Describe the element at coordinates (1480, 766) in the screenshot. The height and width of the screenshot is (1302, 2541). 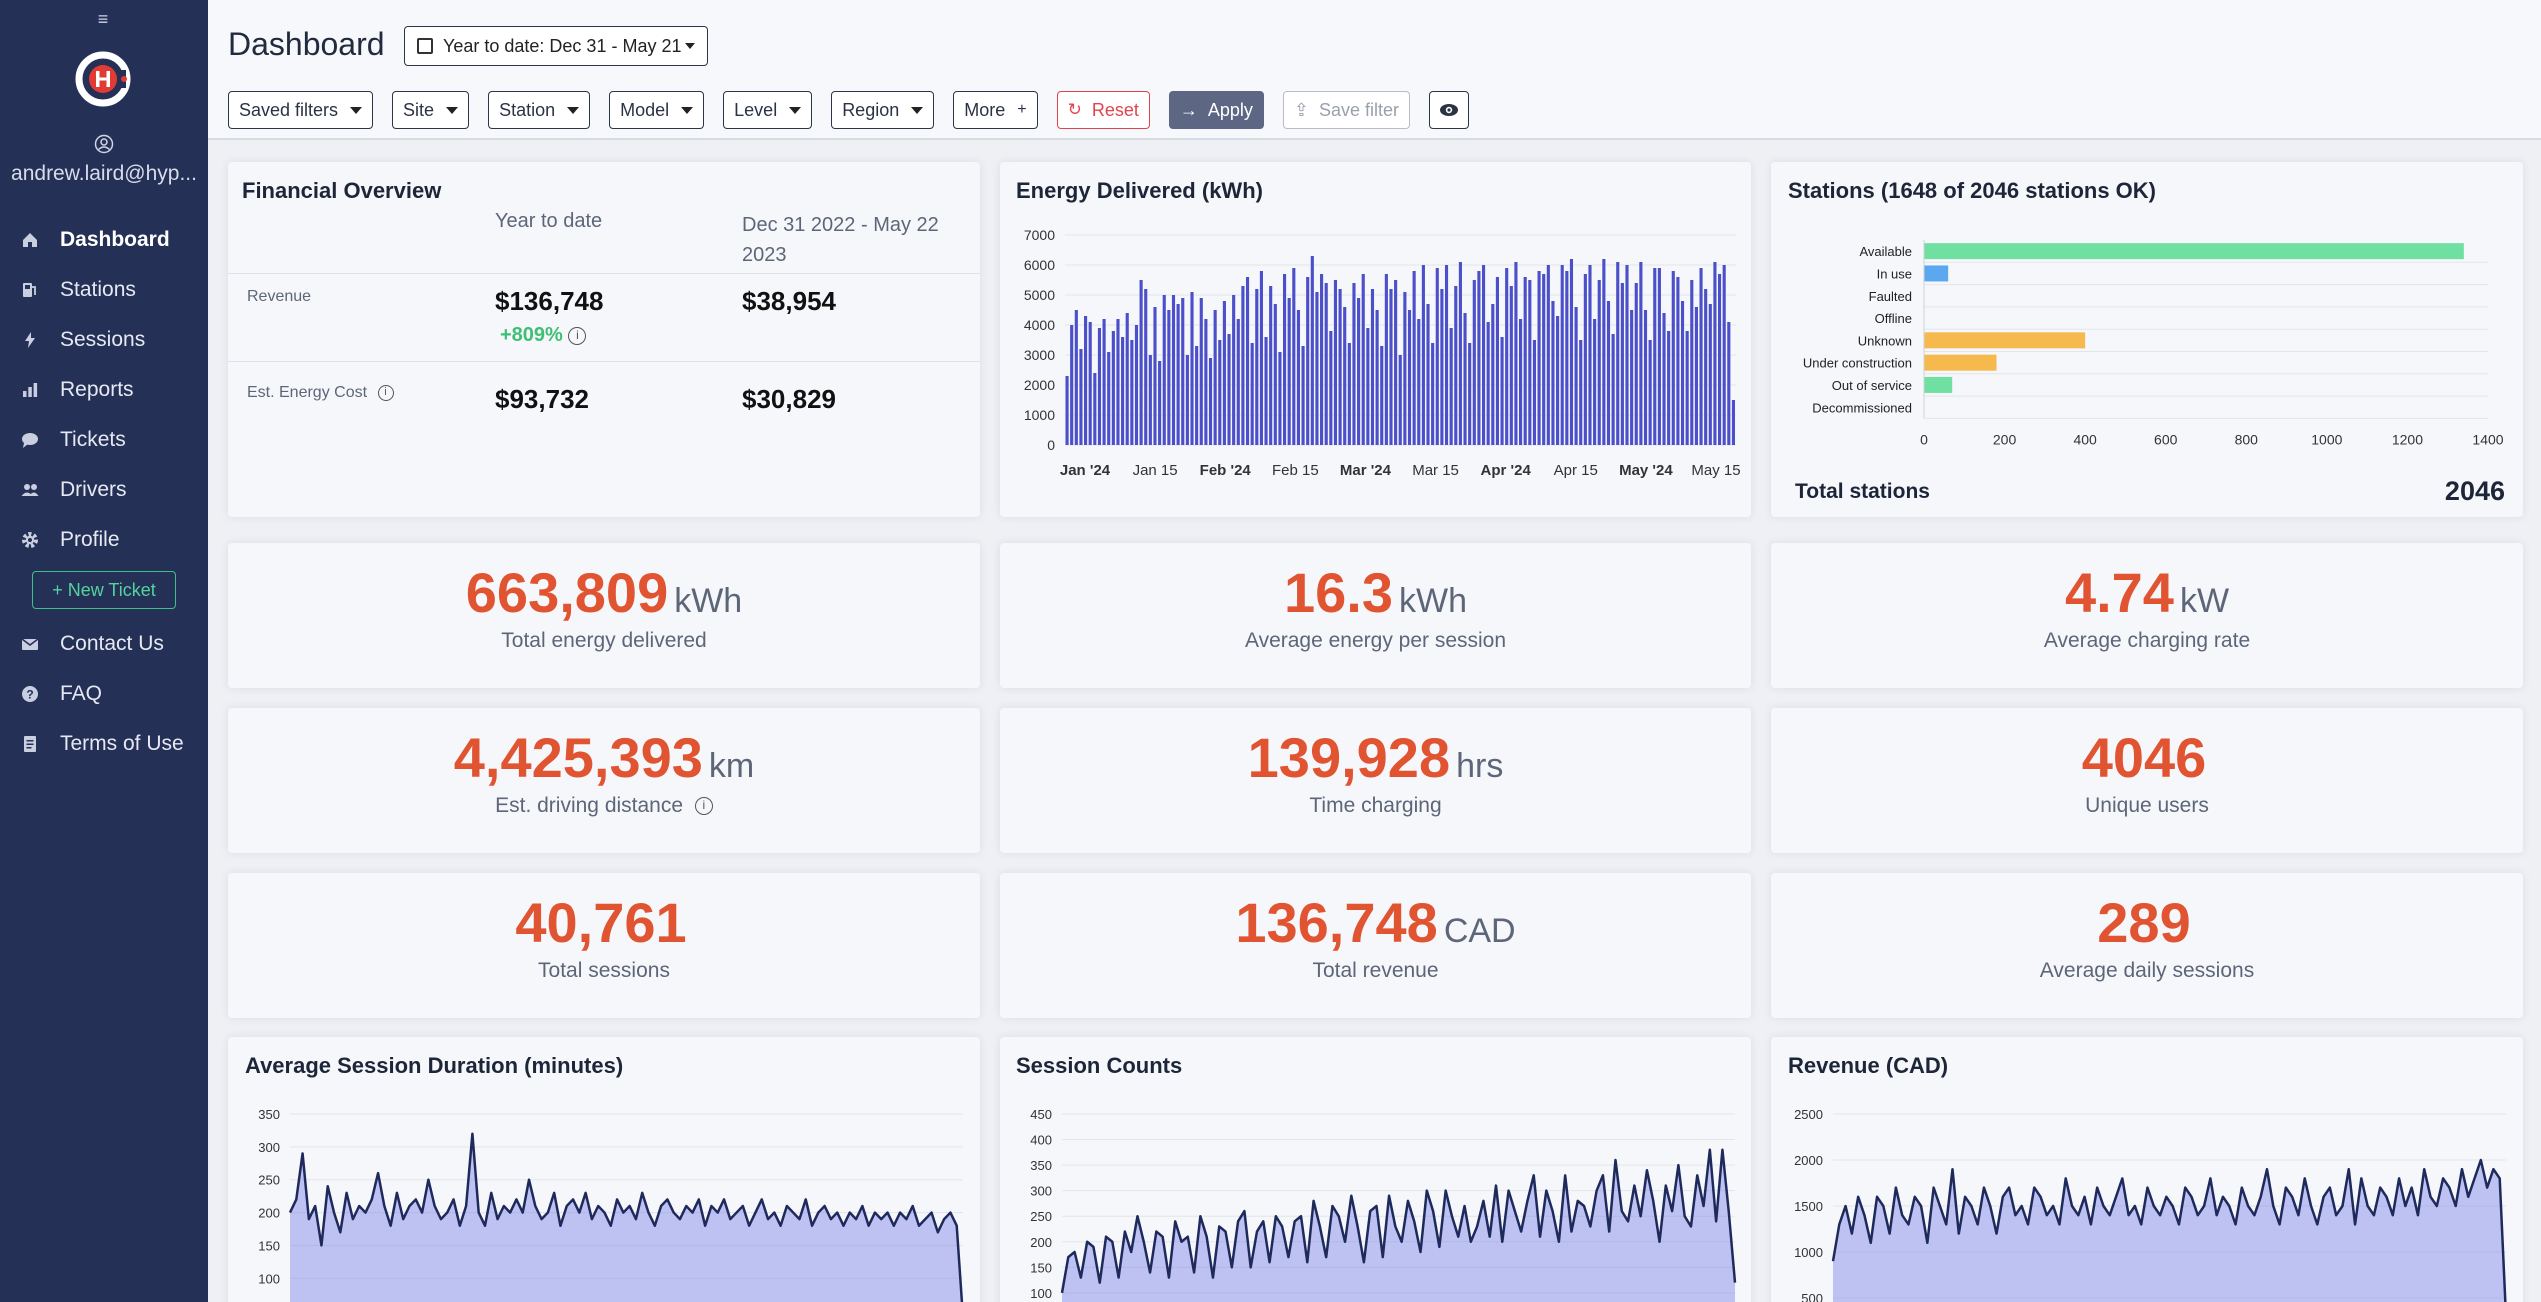
I see `kpi-unit: hrs` at that location.